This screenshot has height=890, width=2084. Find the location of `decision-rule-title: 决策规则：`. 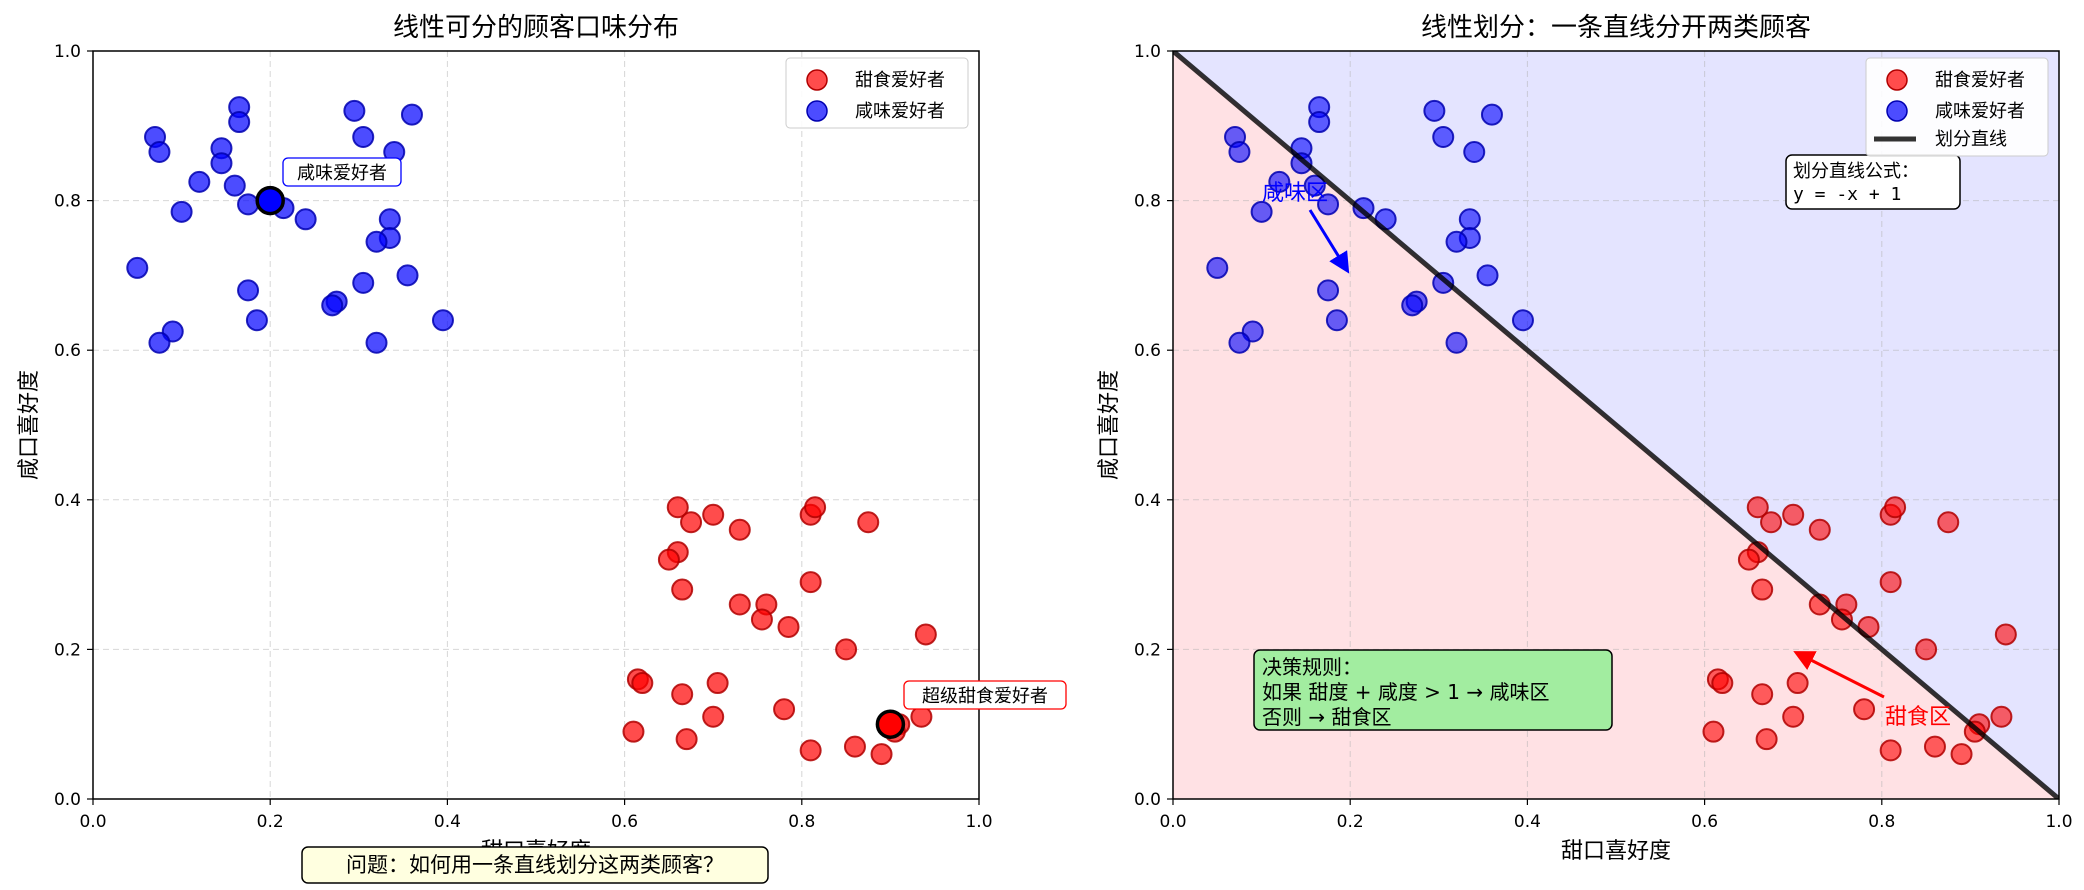

decision-rule-title: 决策规则： is located at coordinates (1312, 667).